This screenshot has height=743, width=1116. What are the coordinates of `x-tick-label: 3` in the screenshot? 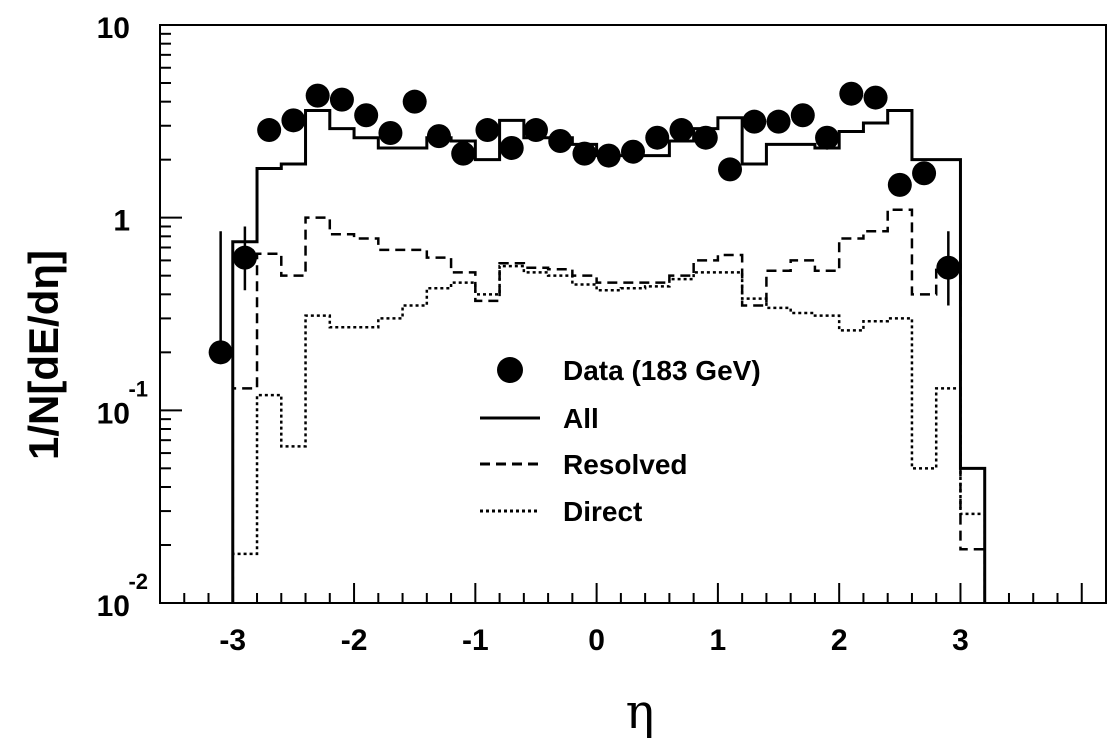 It's located at (960, 640).